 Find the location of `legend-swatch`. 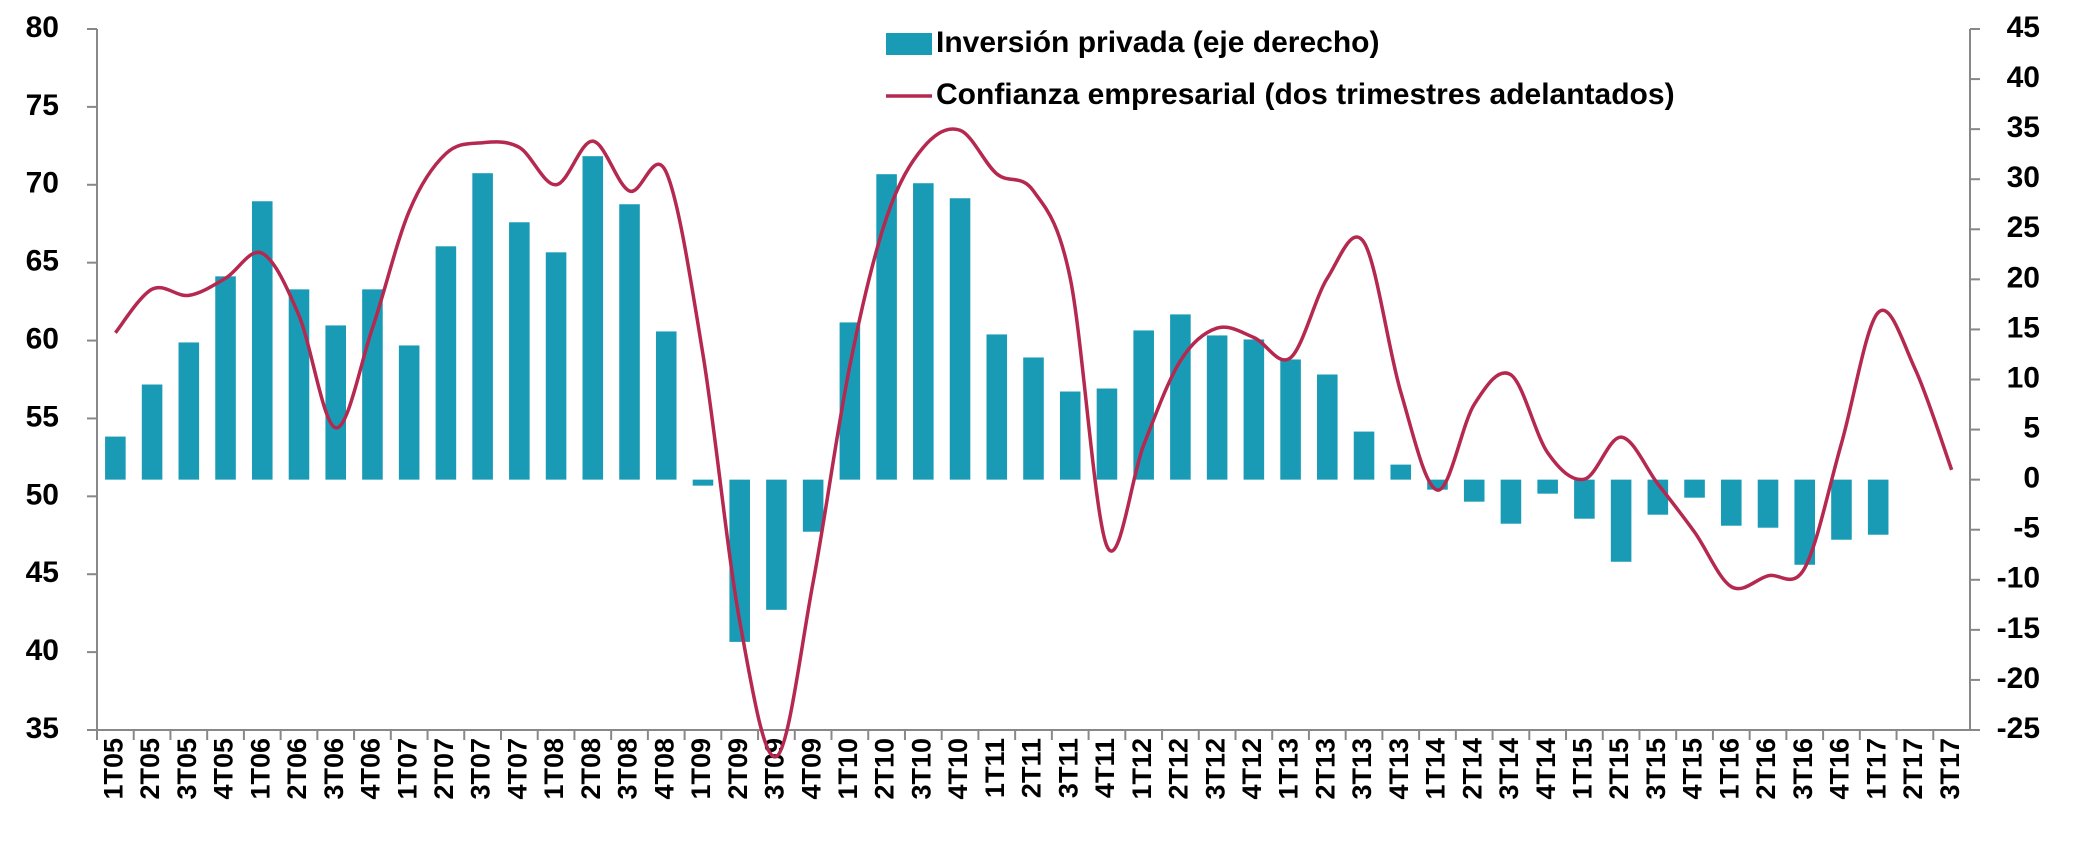

legend-swatch is located at coordinates (909, 44).